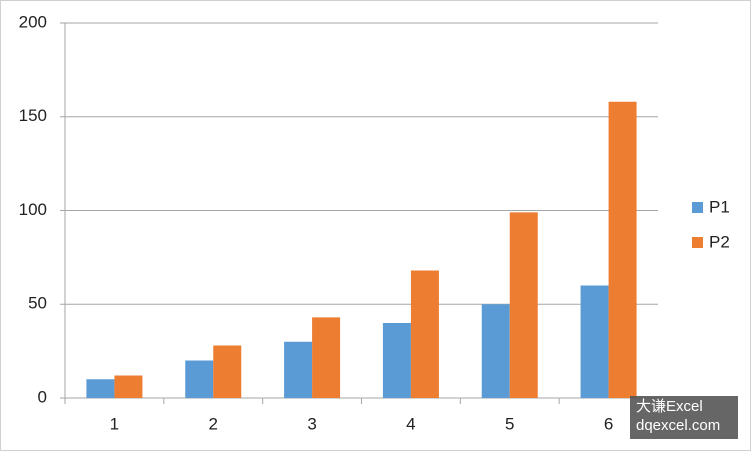 This screenshot has width=751, height=451. What do you see at coordinates (410, 423) in the screenshot?
I see `x-tick-label: 4` at bounding box center [410, 423].